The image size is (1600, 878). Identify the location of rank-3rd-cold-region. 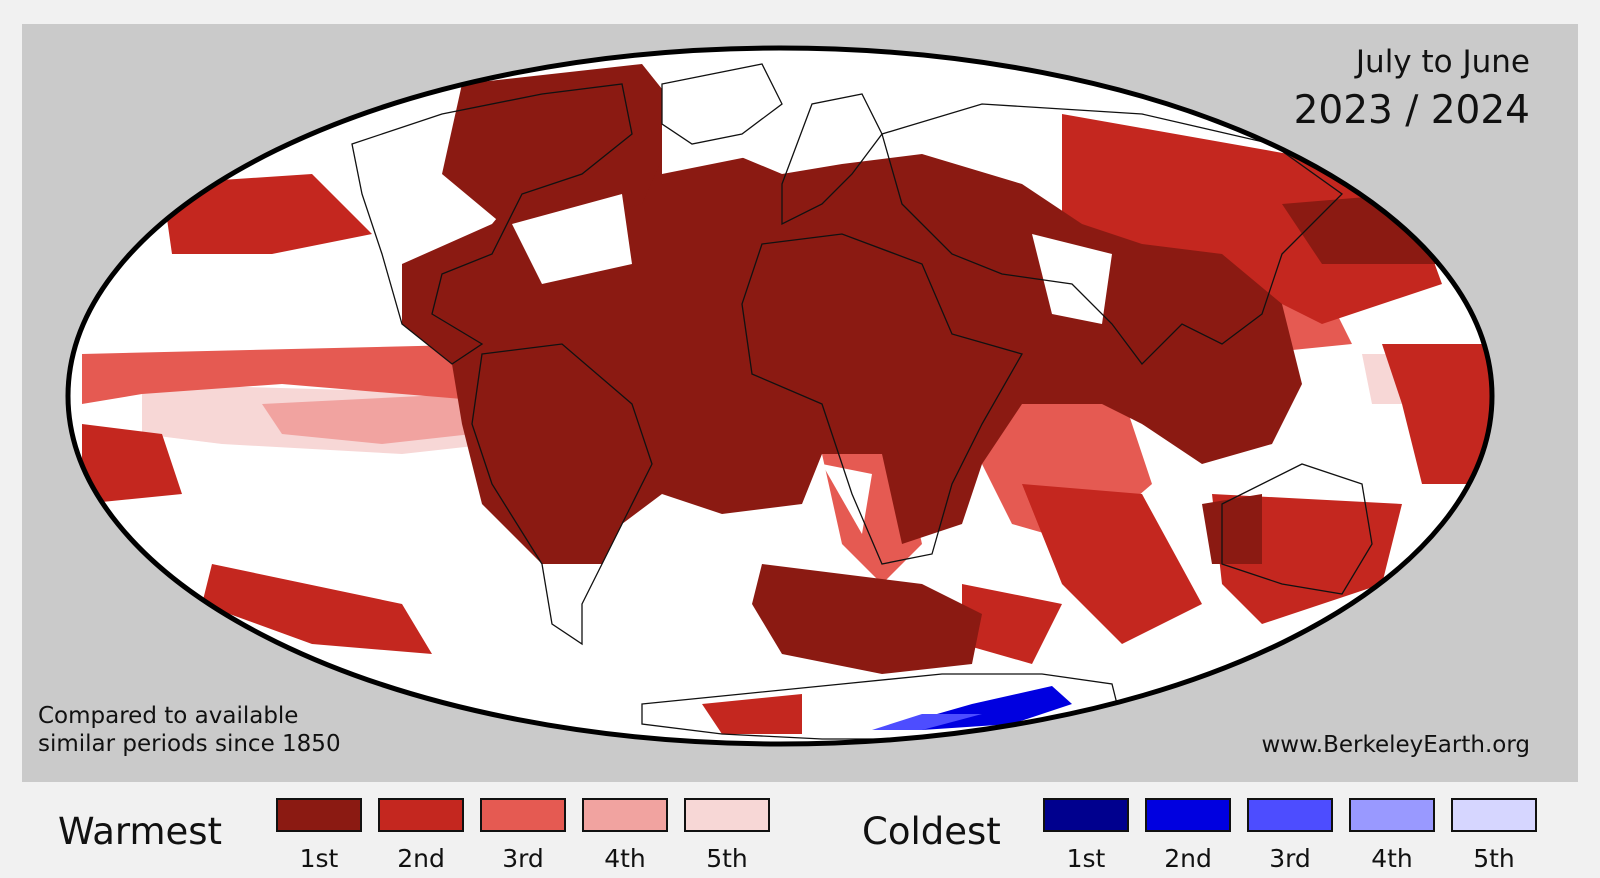
(927, 722).